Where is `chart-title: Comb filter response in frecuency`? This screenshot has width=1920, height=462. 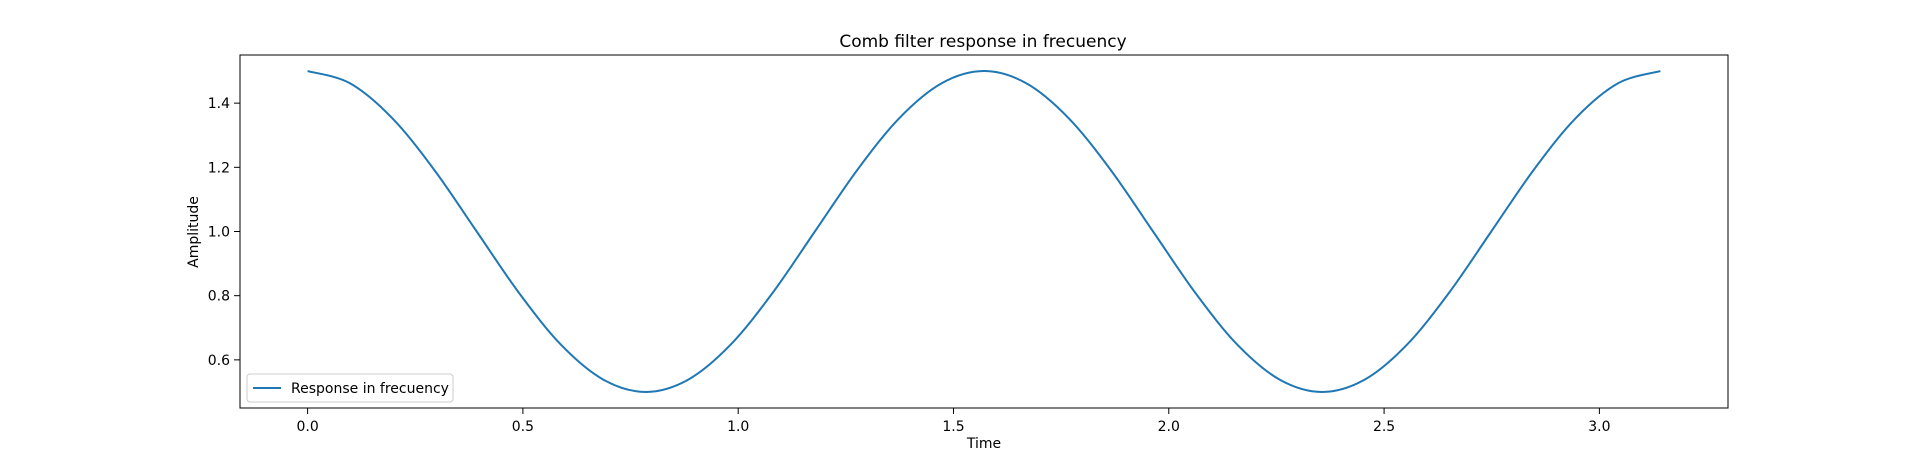
chart-title: Comb filter response in frecuency is located at coordinates (982, 42).